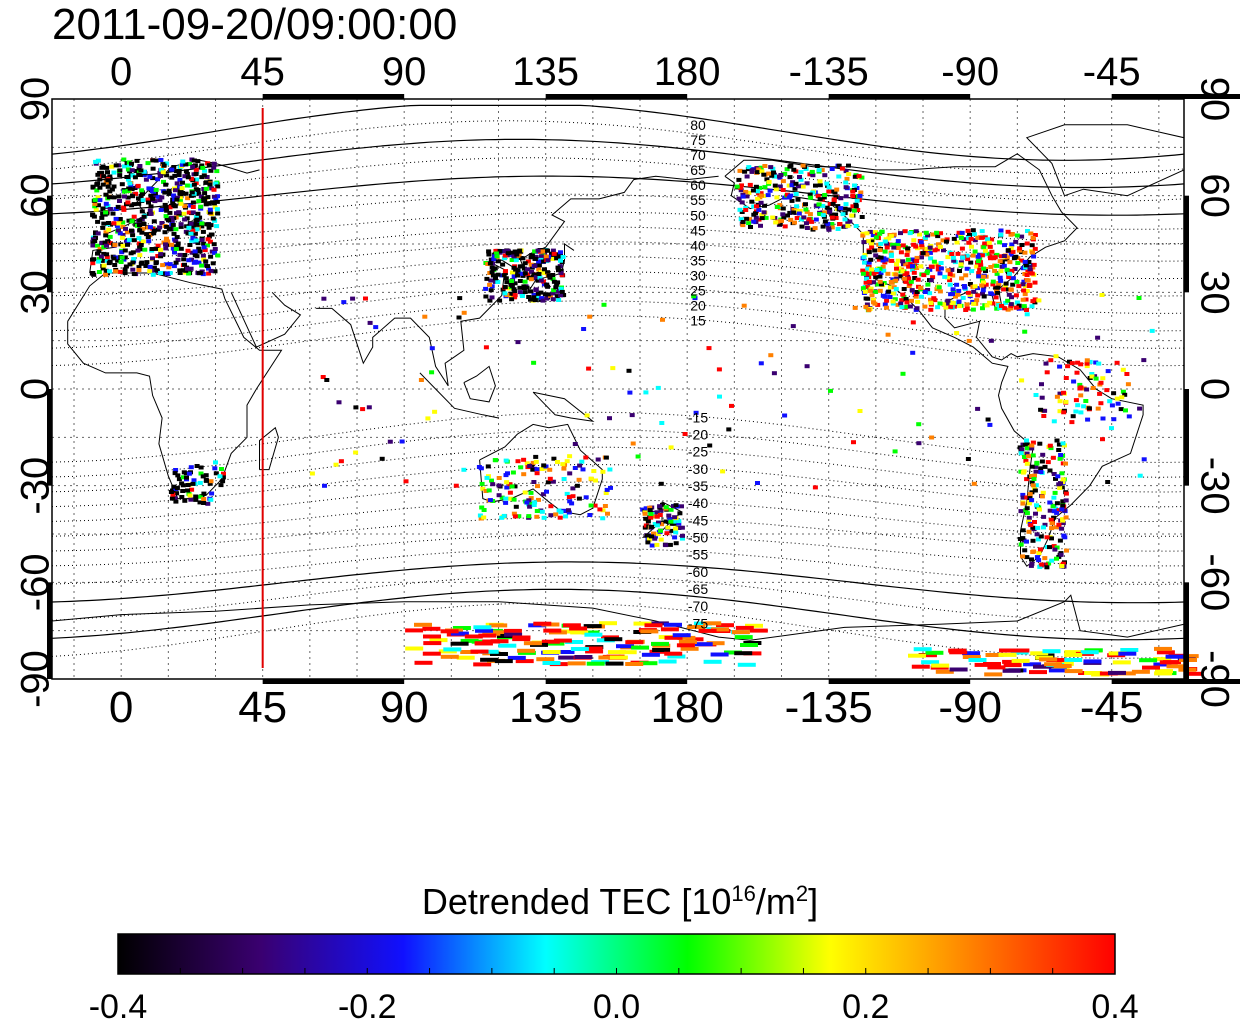 The image size is (1240, 1024). What do you see at coordinates (970, 707) in the screenshot?
I see `x-tick-label-bottom: -90` at bounding box center [970, 707].